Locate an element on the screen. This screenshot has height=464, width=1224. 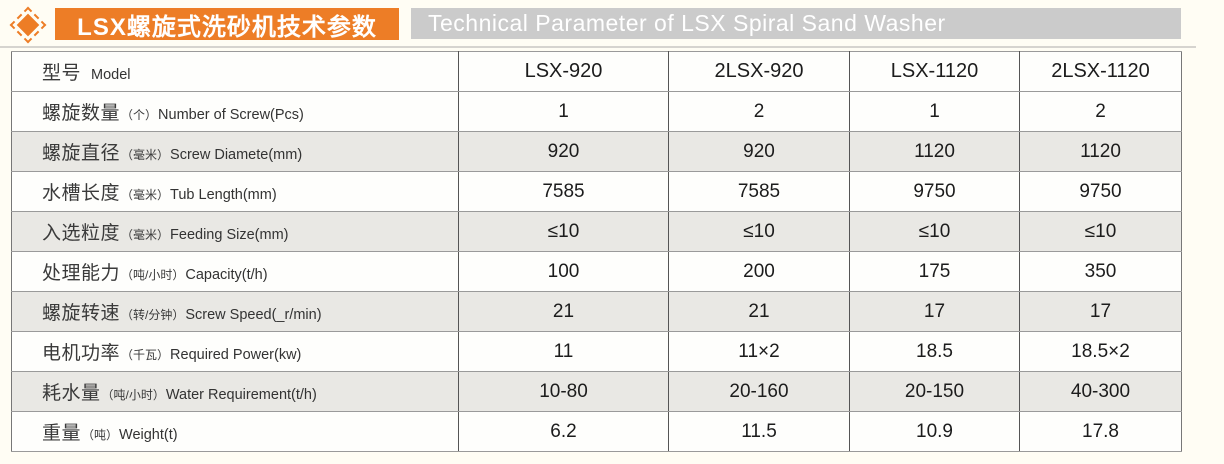
parameter-label-cell: 螺旋直径（毫米）Screw Diamete(mm) is located at coordinates (235, 151).